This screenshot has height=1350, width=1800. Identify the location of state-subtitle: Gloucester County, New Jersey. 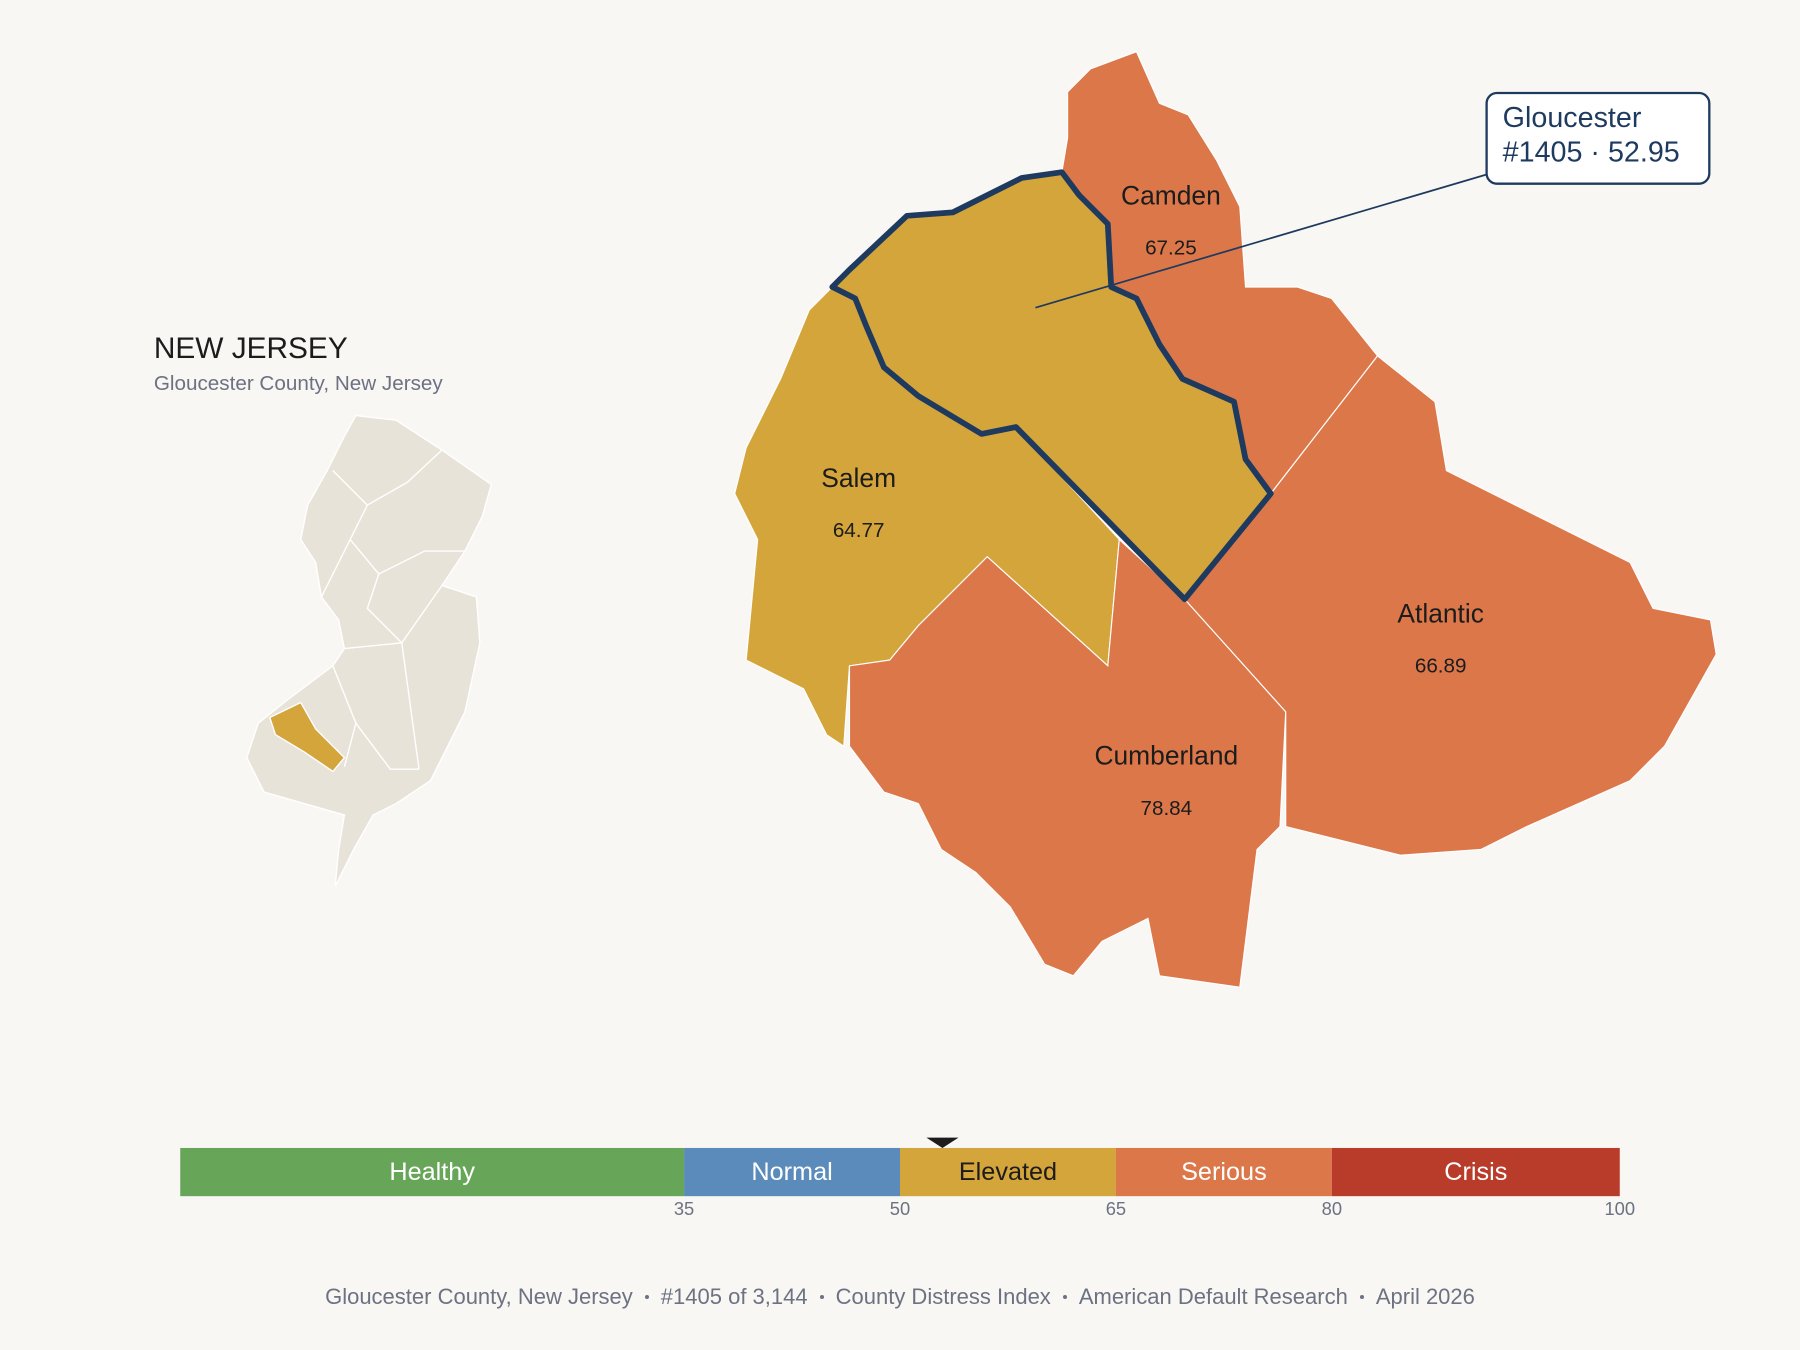
(299, 383).